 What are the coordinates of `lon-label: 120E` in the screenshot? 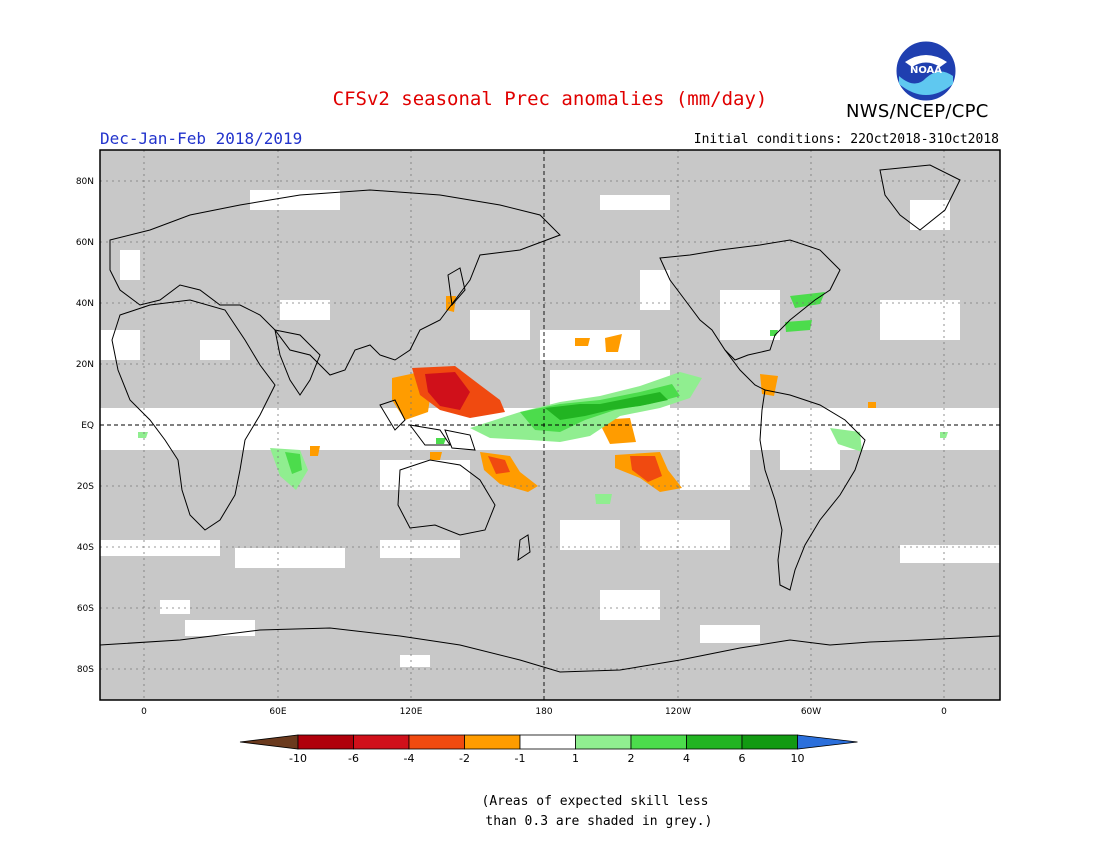 It's located at (411, 712).